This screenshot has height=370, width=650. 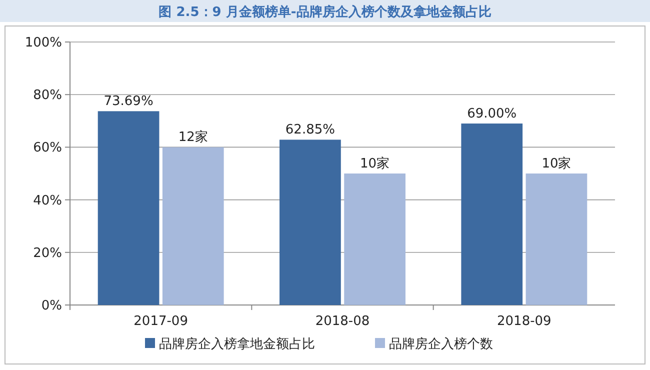 What do you see at coordinates (325, 12) in the screenshot?
I see `chart-title: 图 2.5：9 月金额榜单-品牌房企入榜个数及拿地金额占比` at bounding box center [325, 12].